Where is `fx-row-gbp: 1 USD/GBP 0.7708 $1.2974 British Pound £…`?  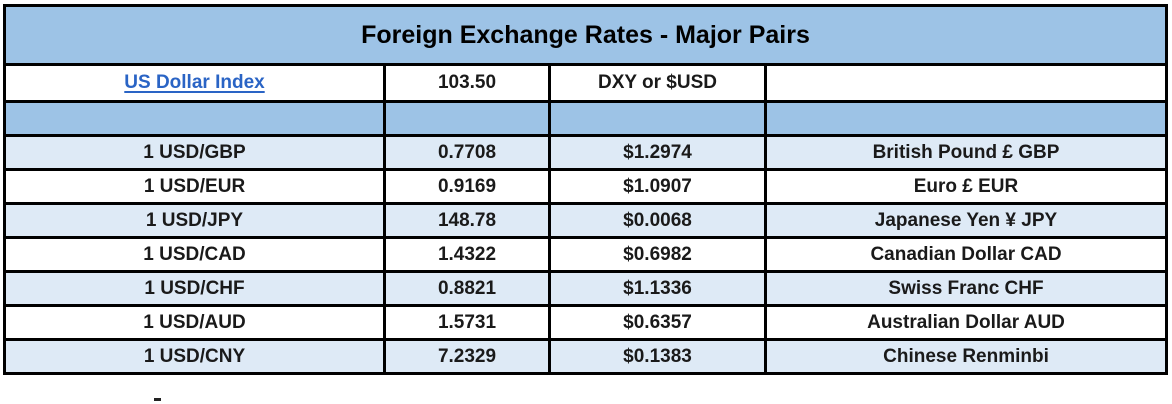 fx-row-gbp: 1 USD/GBP 0.7708 $1.2974 British Pound £… is located at coordinates (585, 152).